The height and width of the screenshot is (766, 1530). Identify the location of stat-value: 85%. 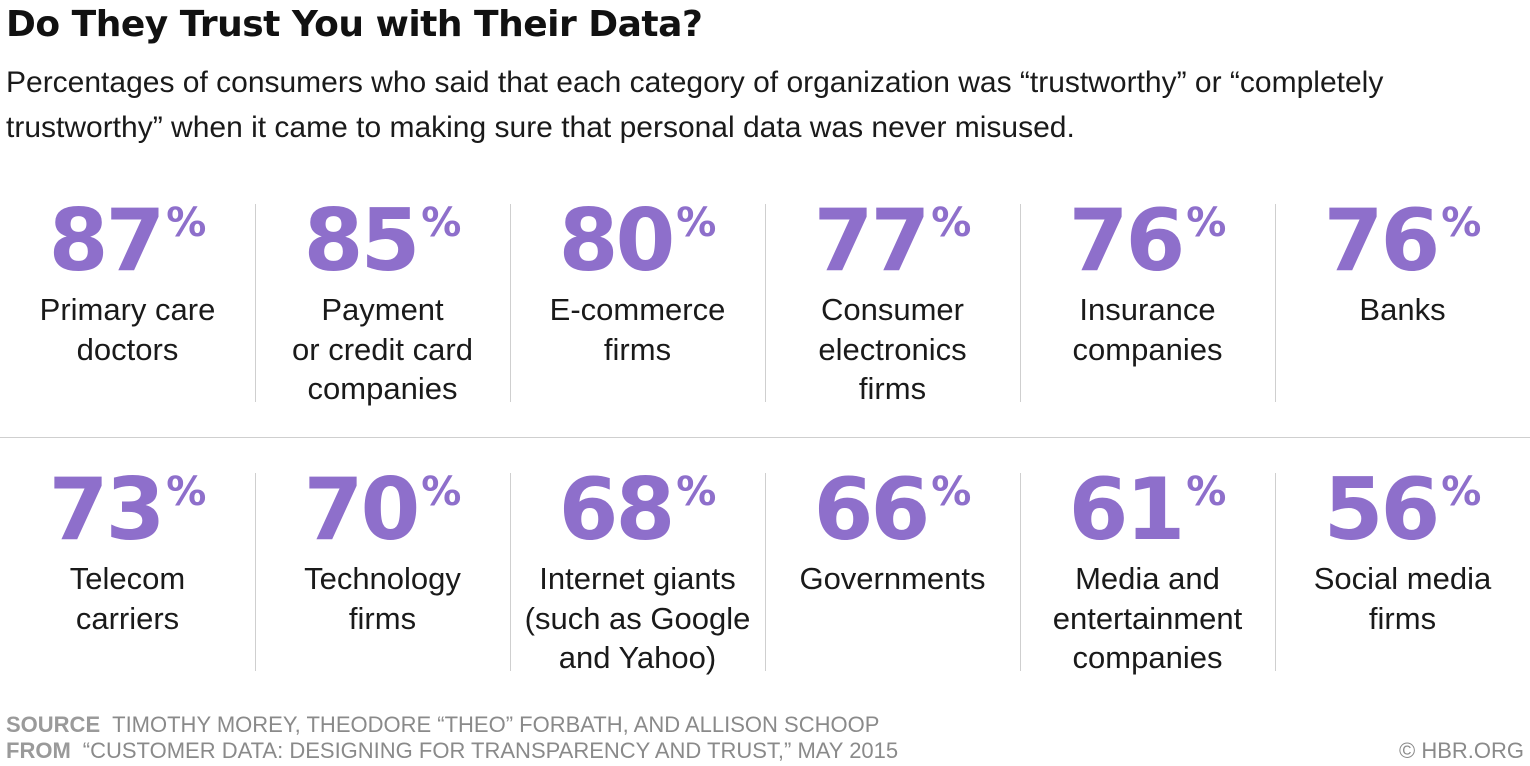
(382, 241).